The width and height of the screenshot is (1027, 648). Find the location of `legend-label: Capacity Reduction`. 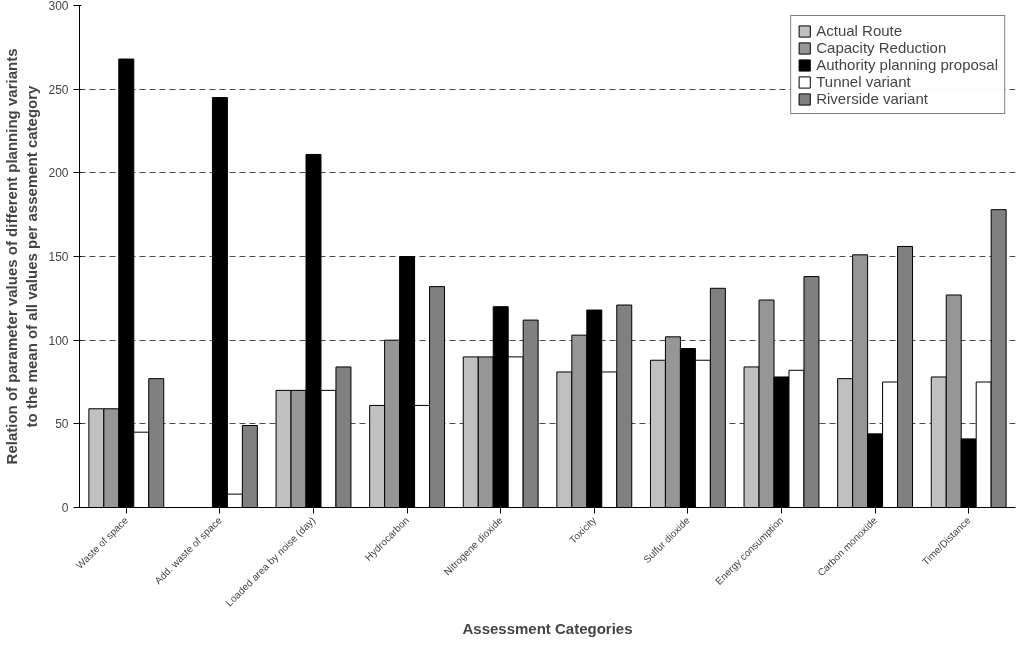

legend-label: Capacity Reduction is located at coordinates (881, 47).